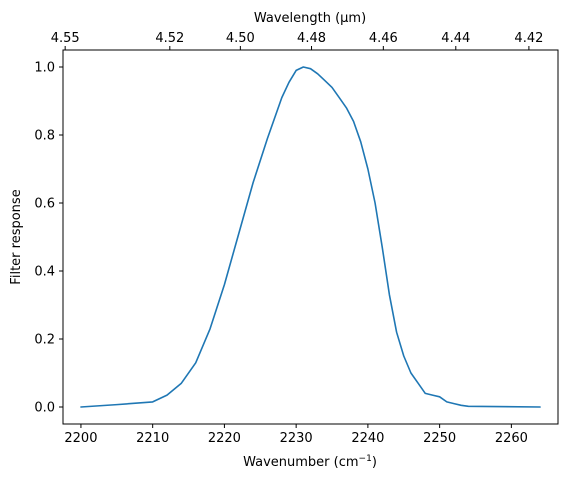 This screenshot has width=570, height=480. What do you see at coordinates (44, 272) in the screenshot?
I see `y-tick-label-2: 0.4` at bounding box center [44, 272].